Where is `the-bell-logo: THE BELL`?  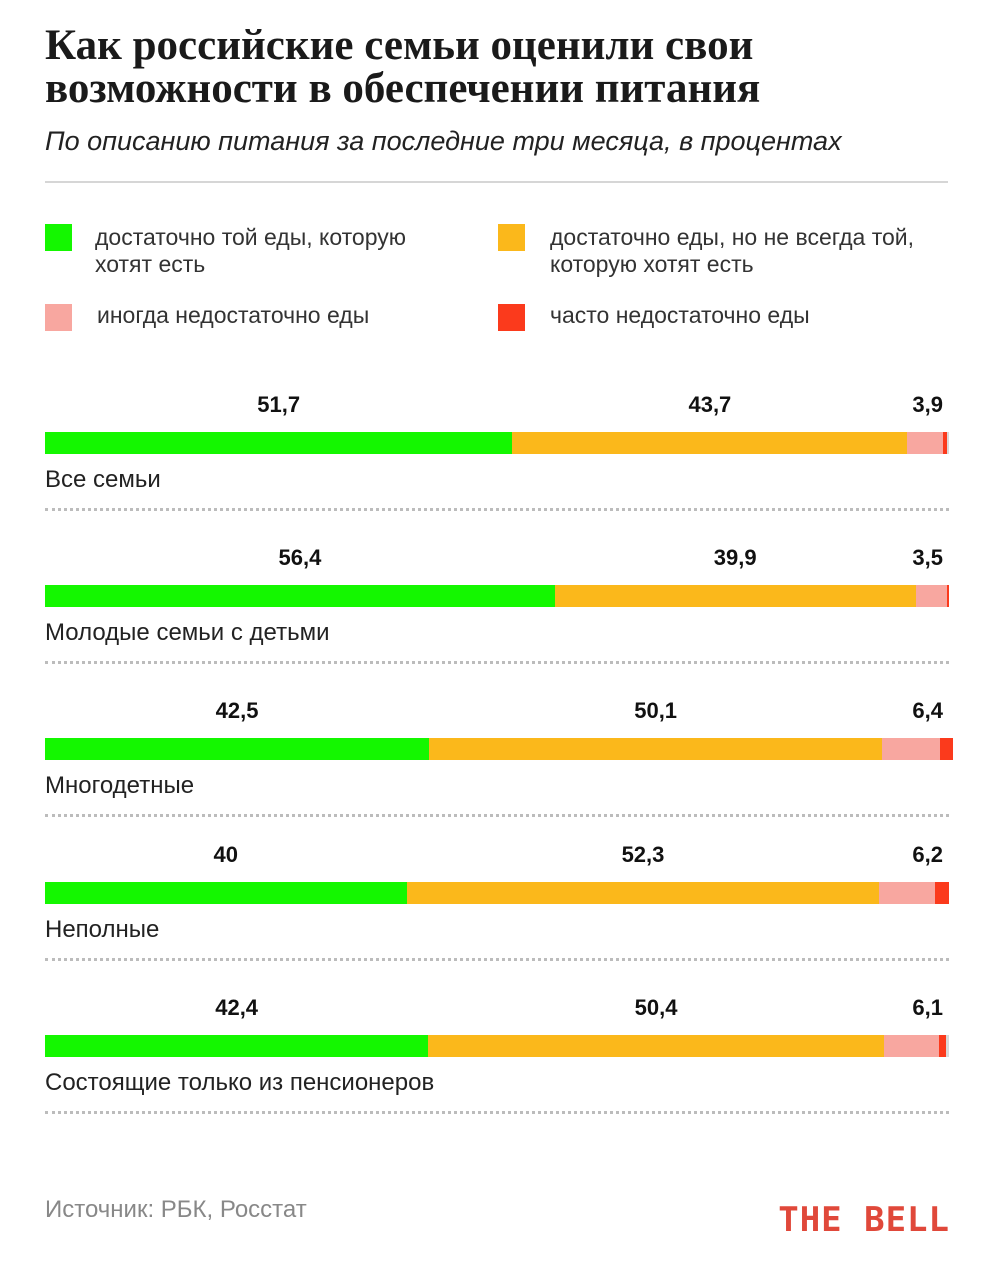 the-bell-logo: THE BELL is located at coordinates (864, 1220).